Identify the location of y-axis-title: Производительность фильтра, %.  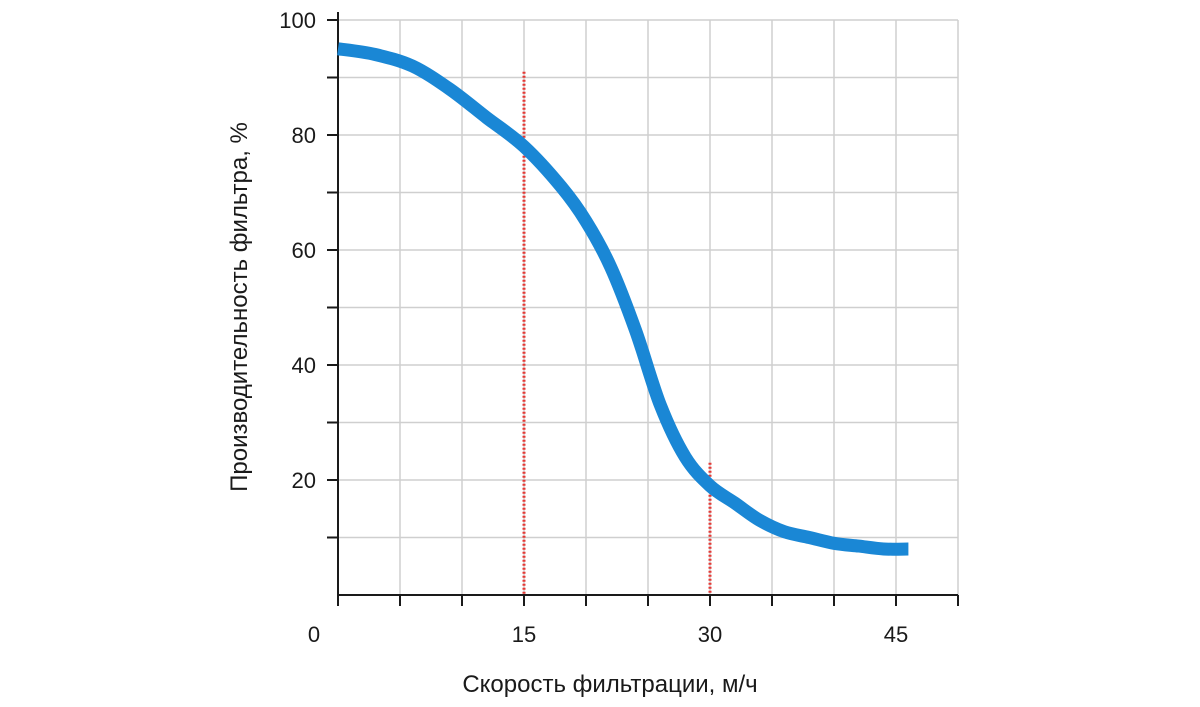
(239, 307).